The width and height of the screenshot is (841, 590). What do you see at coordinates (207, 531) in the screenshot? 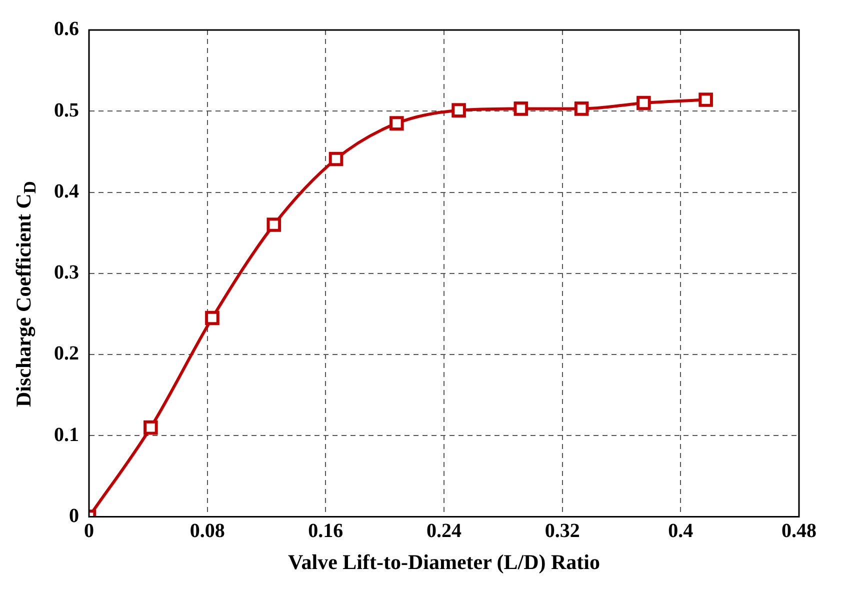
I see `x-tick-label: 0.08` at bounding box center [207, 531].